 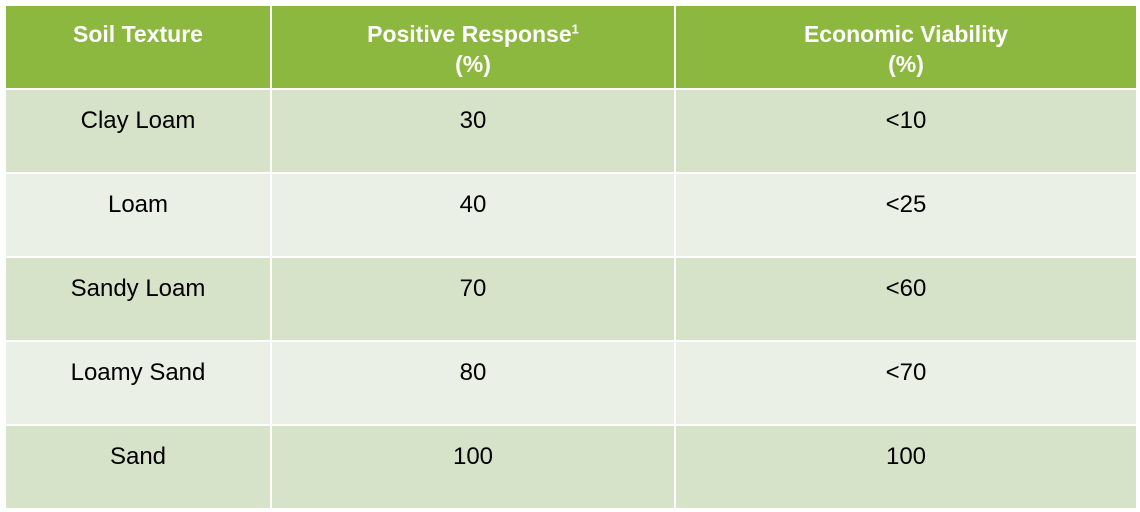 I want to click on cell-positive-response: 40, so click(x=473, y=215).